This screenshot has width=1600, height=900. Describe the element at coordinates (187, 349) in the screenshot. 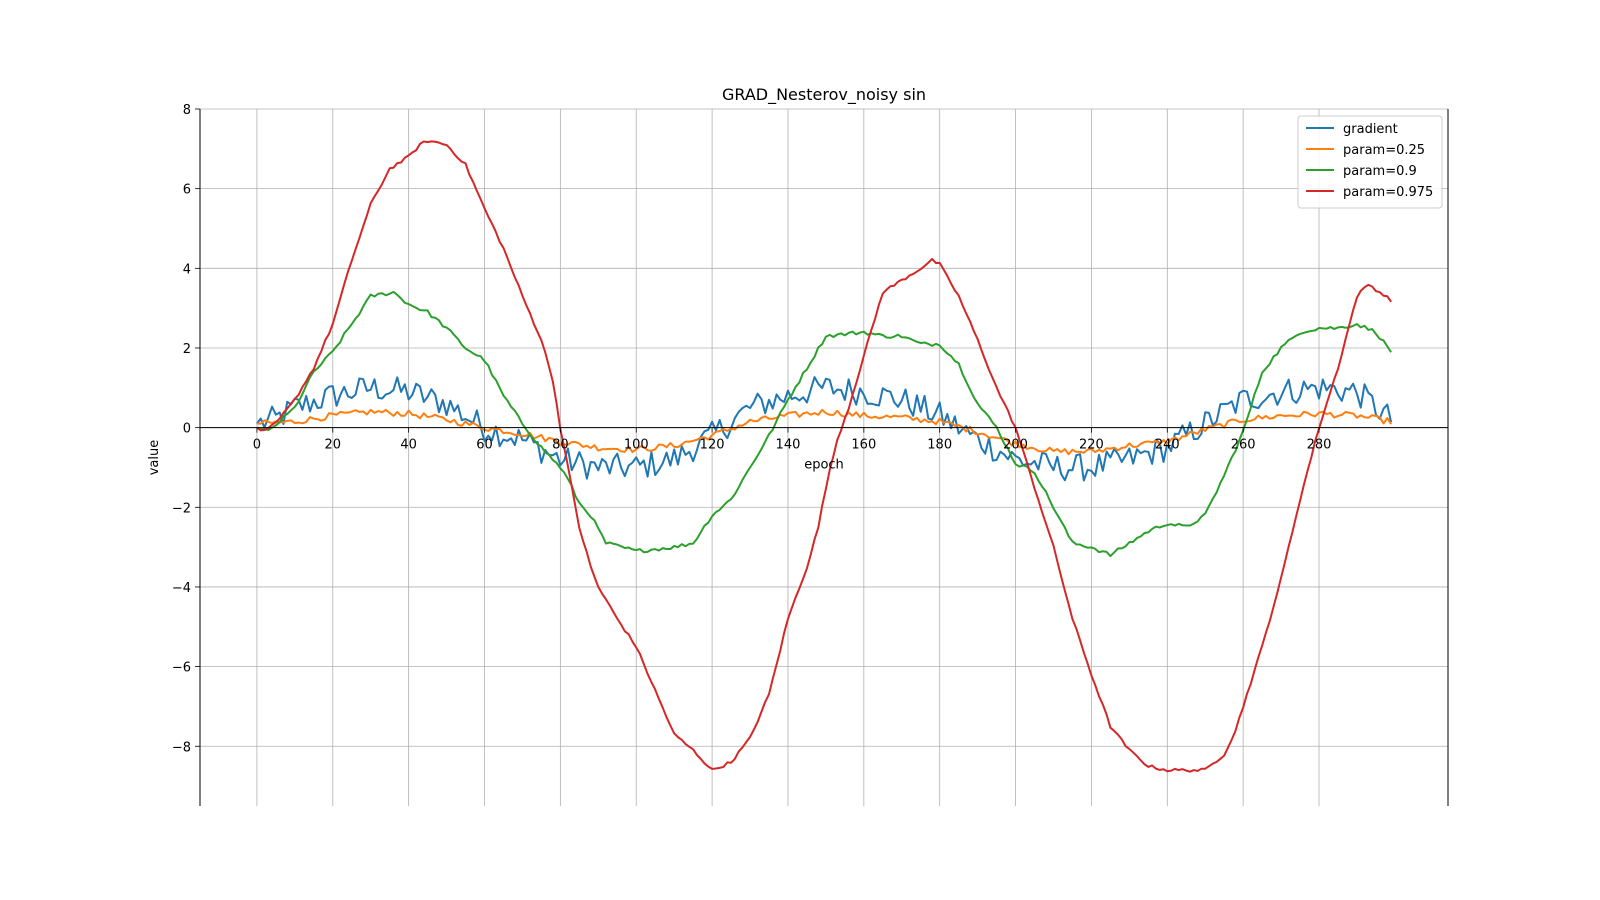

I see `y-tick-label: 2` at that location.